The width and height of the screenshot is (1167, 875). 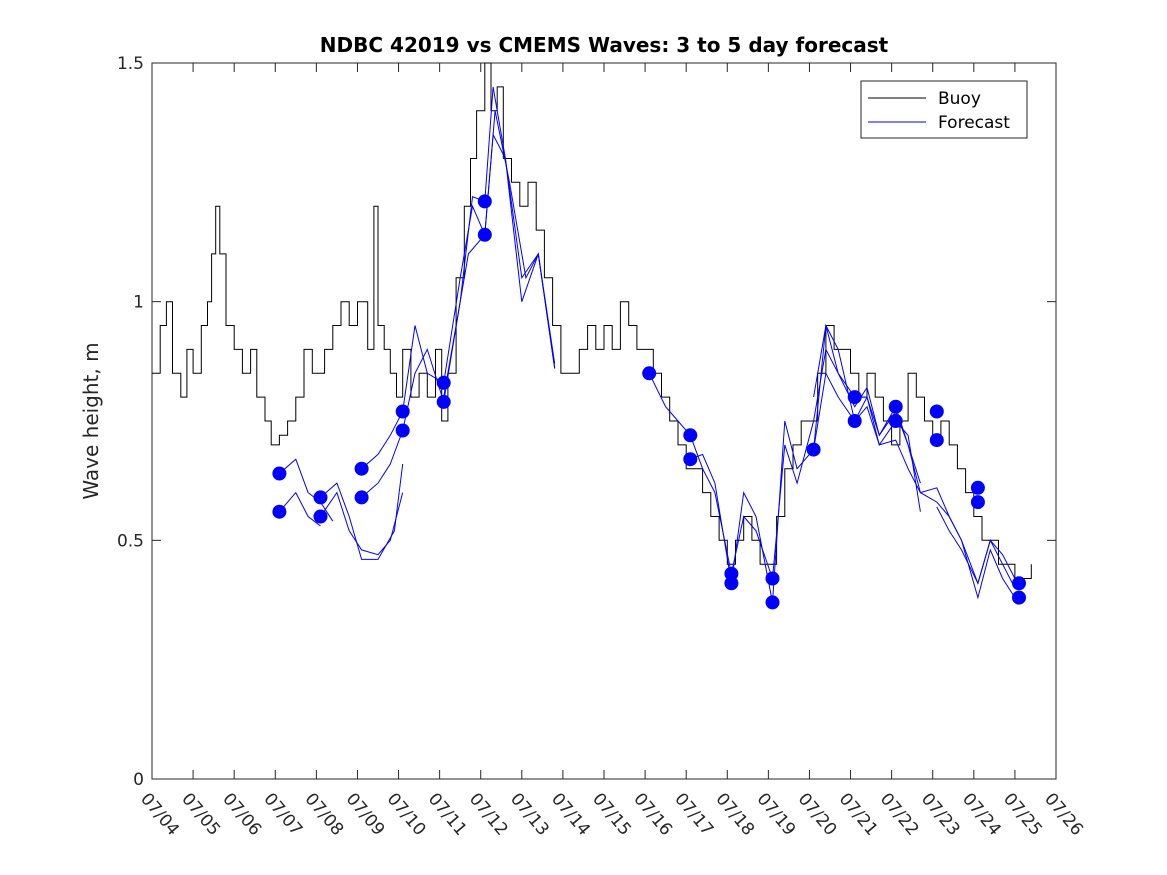 I want to click on y-tick-label: 0.5, so click(x=130, y=541).